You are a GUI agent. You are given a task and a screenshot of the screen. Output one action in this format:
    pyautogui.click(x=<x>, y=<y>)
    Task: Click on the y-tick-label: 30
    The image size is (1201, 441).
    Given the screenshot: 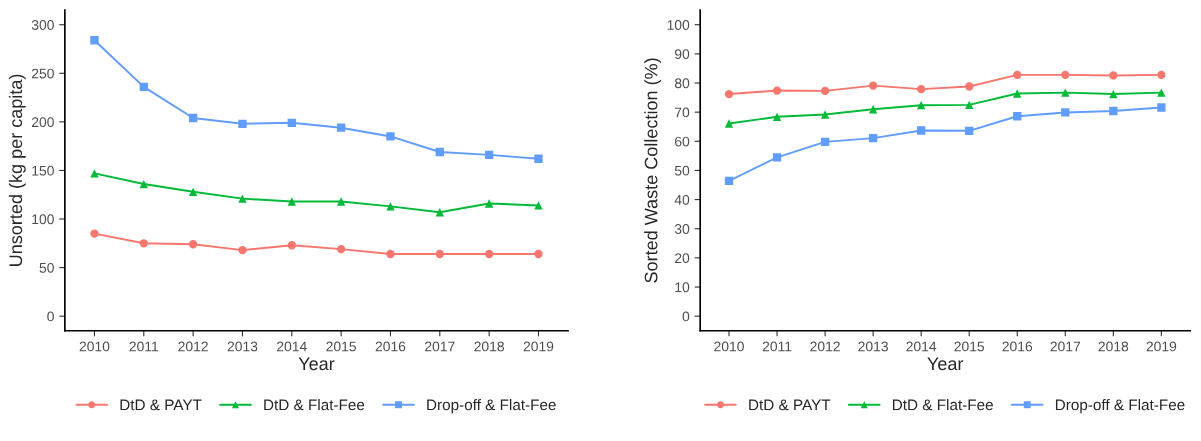 What is the action you would take?
    pyautogui.click(x=682, y=229)
    